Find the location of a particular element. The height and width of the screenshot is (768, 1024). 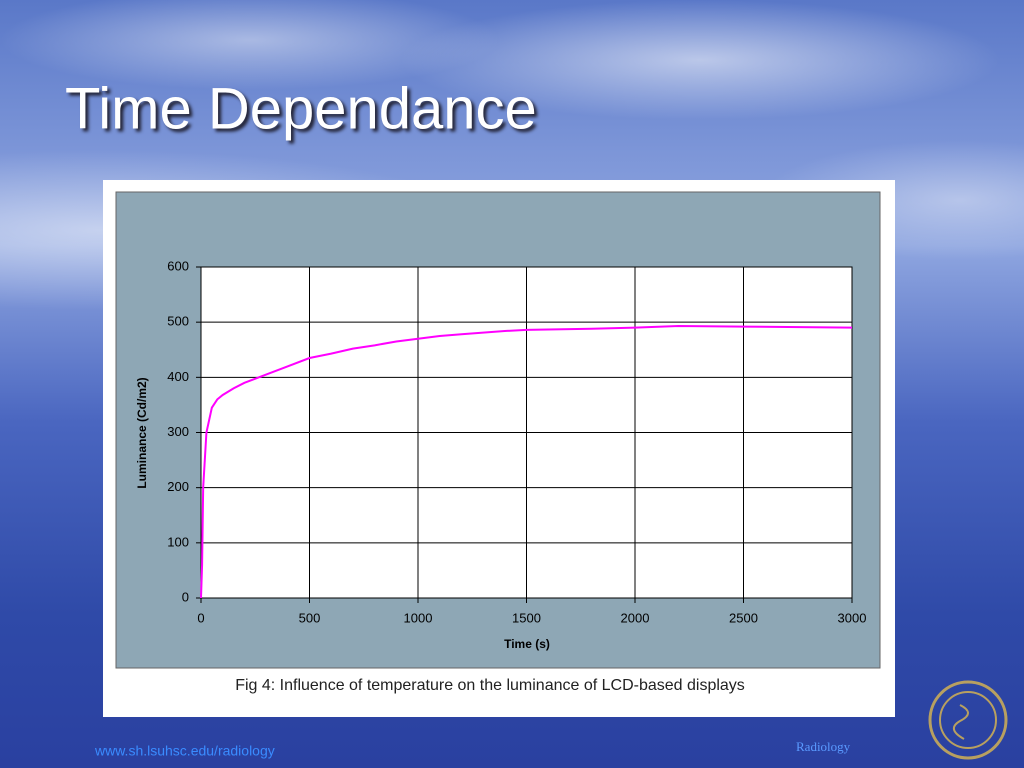

y-tick-label: 400 is located at coordinates (178, 376).